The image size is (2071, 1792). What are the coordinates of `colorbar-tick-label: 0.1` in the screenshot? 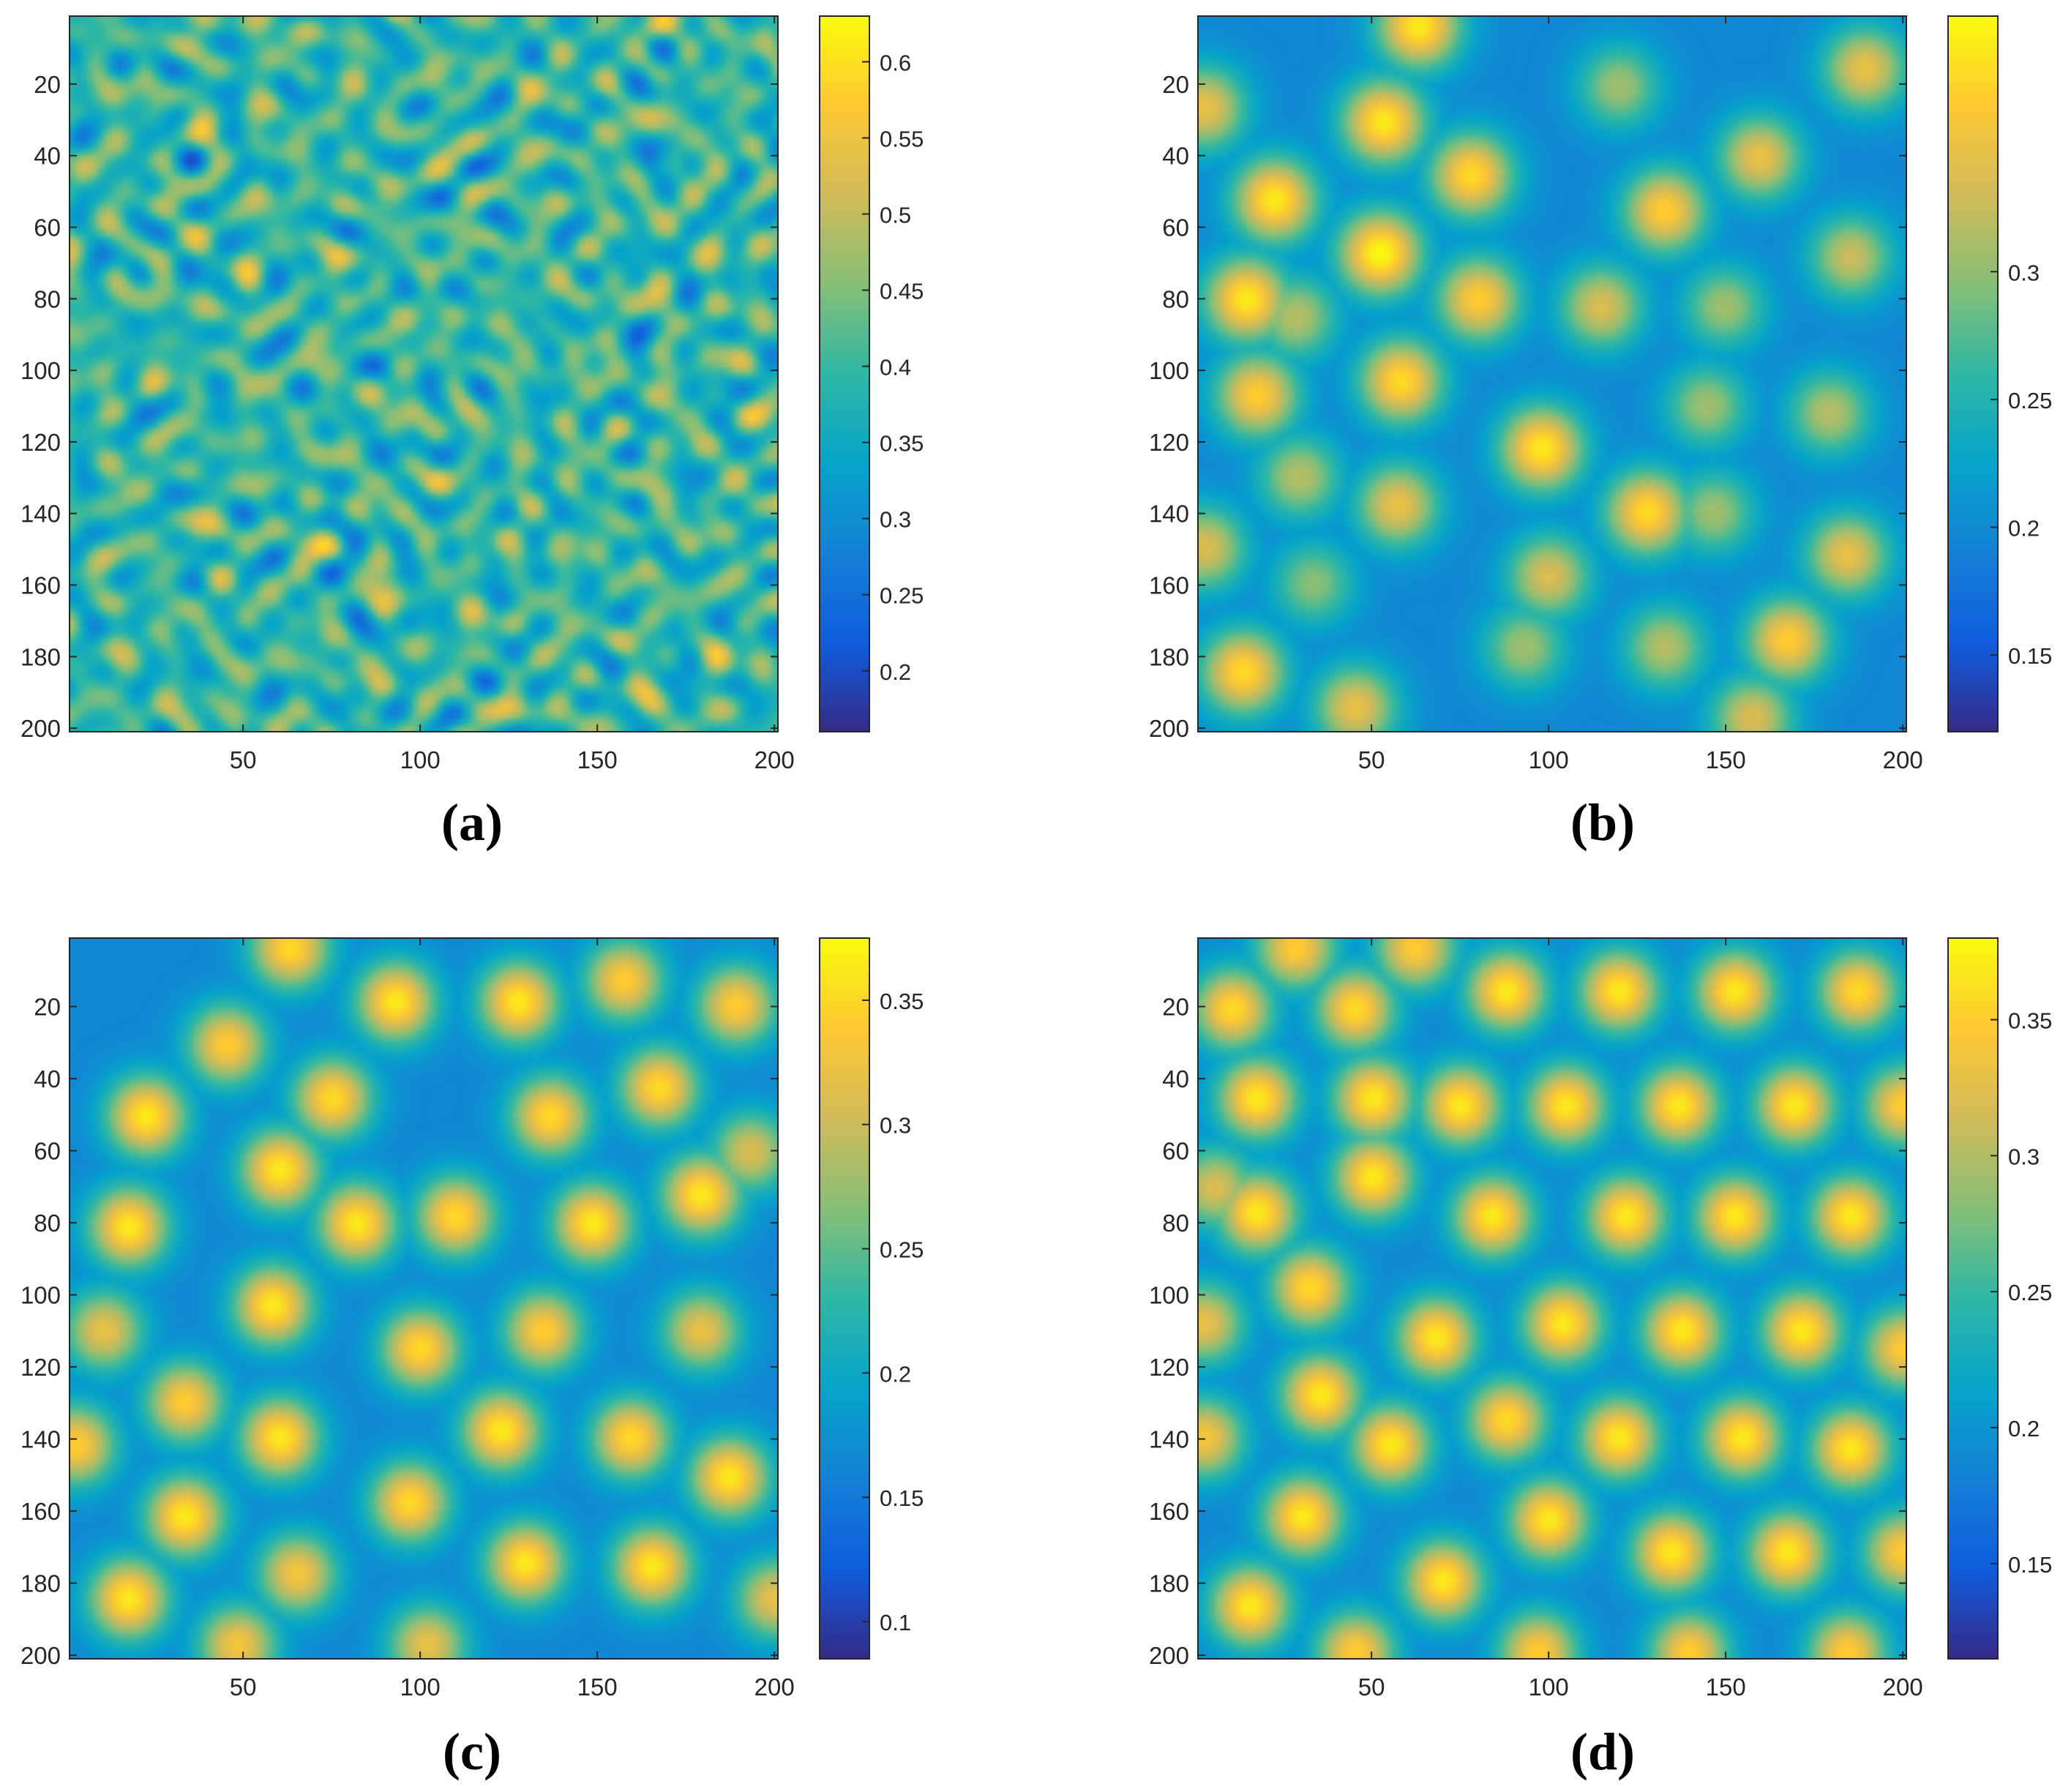 It's located at (895, 1622).